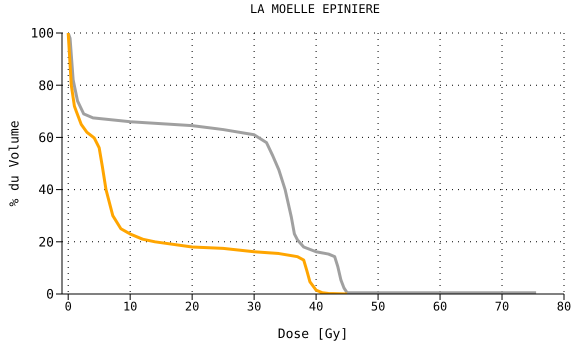 The height and width of the screenshot is (342, 573). Describe the element at coordinates (50, 295) in the screenshot. I see `y-tick-label: 0` at that location.